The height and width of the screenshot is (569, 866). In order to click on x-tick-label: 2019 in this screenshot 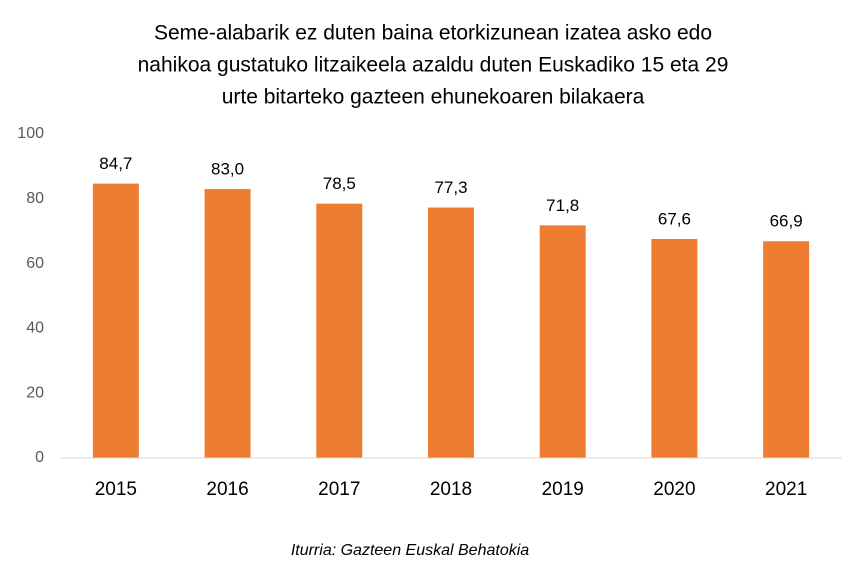, I will do `click(563, 489)`.